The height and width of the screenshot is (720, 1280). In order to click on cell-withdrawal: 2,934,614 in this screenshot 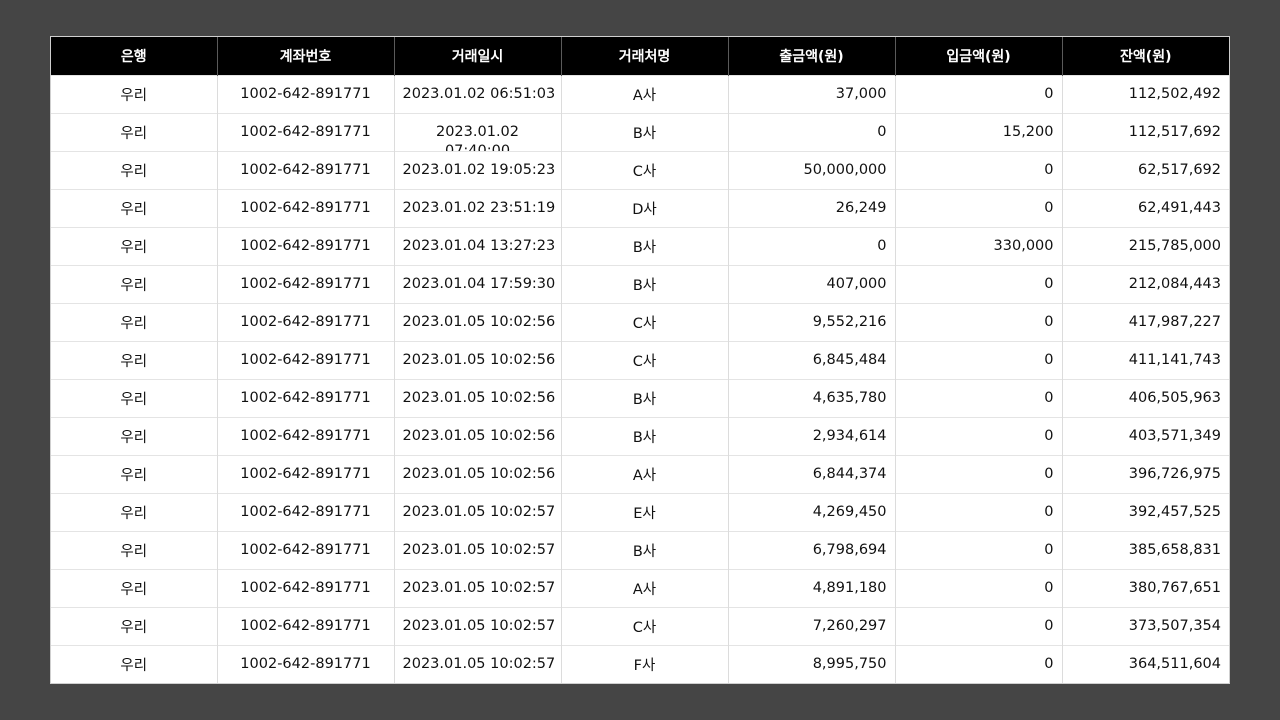, I will do `click(812, 435)`.